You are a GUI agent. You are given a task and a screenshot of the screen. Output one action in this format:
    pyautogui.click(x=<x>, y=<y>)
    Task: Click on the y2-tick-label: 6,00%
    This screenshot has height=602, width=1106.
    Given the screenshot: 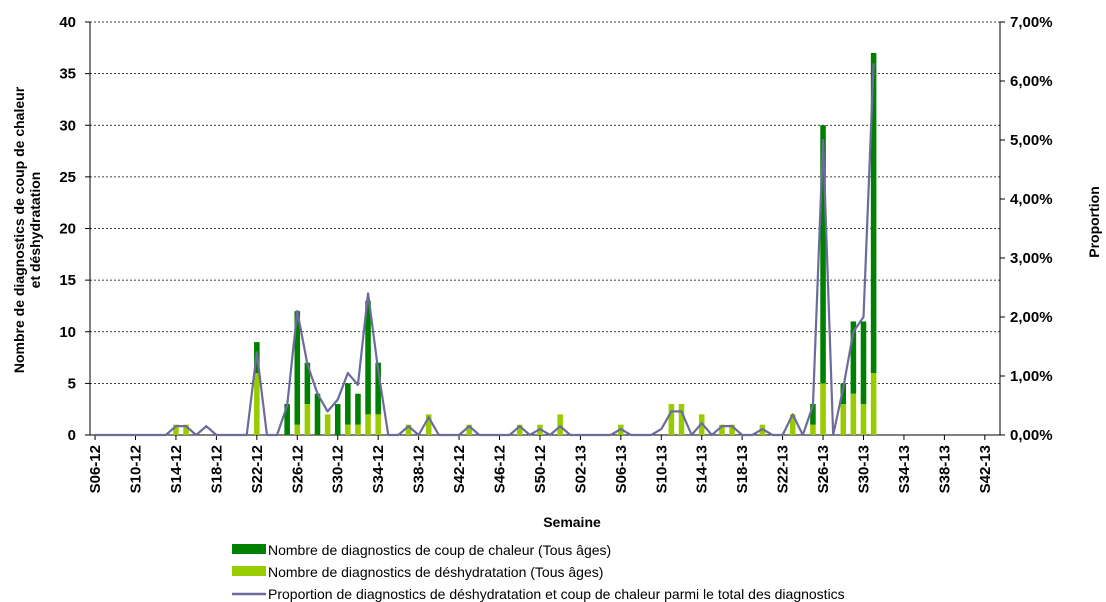 What is the action you would take?
    pyautogui.click(x=1031, y=81)
    